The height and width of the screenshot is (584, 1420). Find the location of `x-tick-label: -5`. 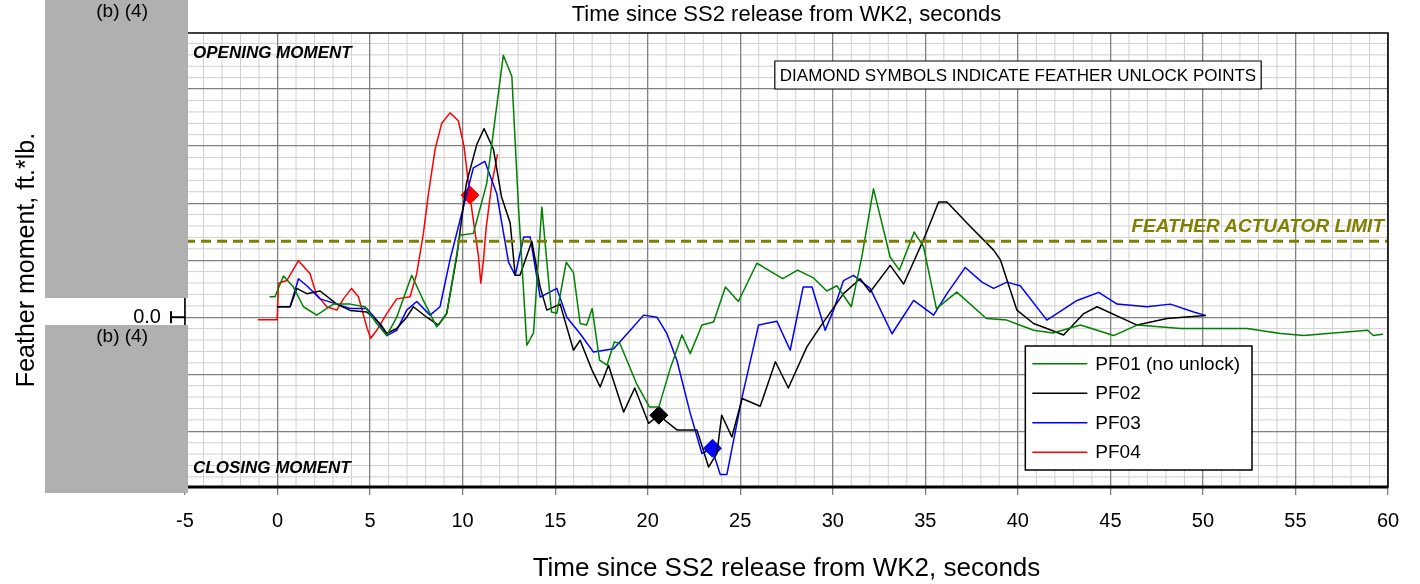

x-tick-label: -5 is located at coordinates (185, 519).